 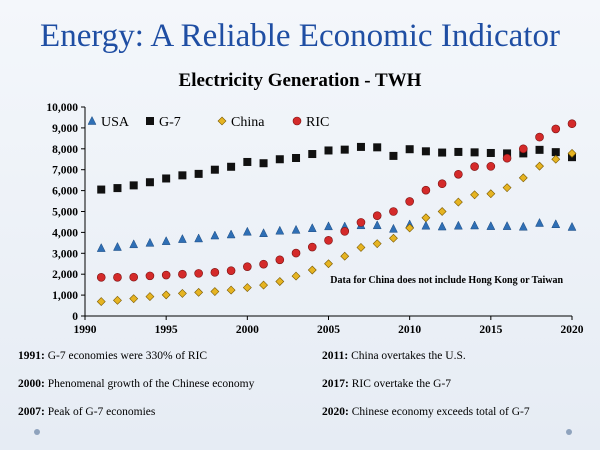 What do you see at coordinates (335, 412) in the screenshot?
I see `note-year: 2020:` at bounding box center [335, 412].